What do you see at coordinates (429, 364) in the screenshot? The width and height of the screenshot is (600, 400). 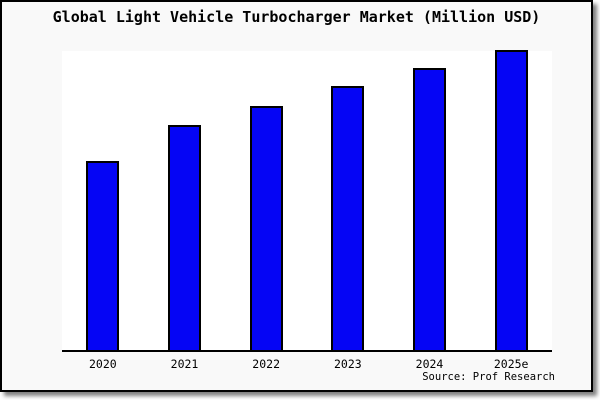 I see `x-tick-label-2024: 2024` at bounding box center [429, 364].